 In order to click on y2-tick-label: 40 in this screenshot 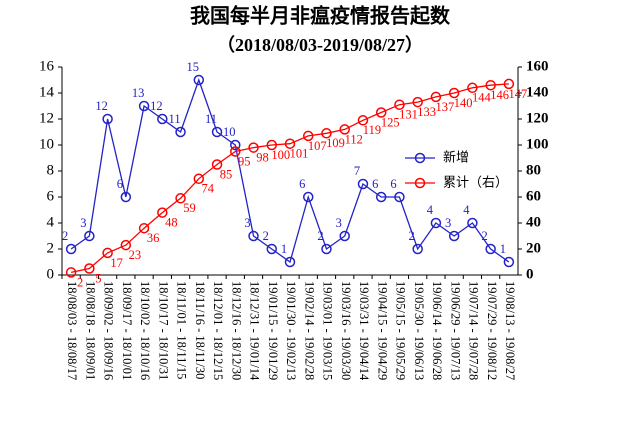, I will do `click(533, 222)`.